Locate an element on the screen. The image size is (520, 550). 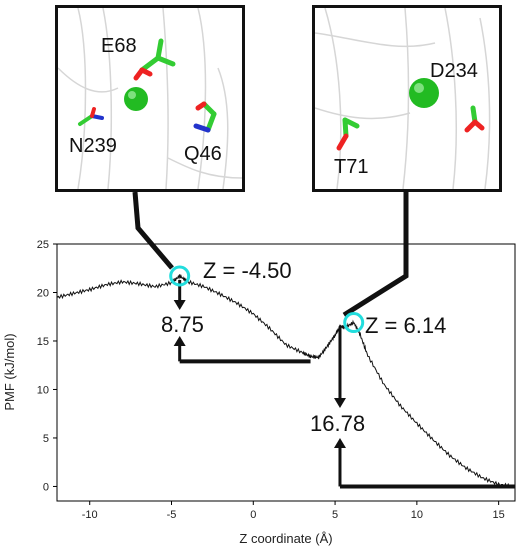
barrier-right is located at coordinates (424, 407).